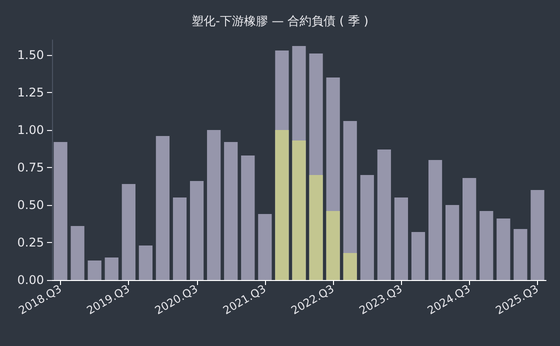 This screenshot has width=560, height=346. I want to click on y-tick-label: 1.00, so click(30, 130).